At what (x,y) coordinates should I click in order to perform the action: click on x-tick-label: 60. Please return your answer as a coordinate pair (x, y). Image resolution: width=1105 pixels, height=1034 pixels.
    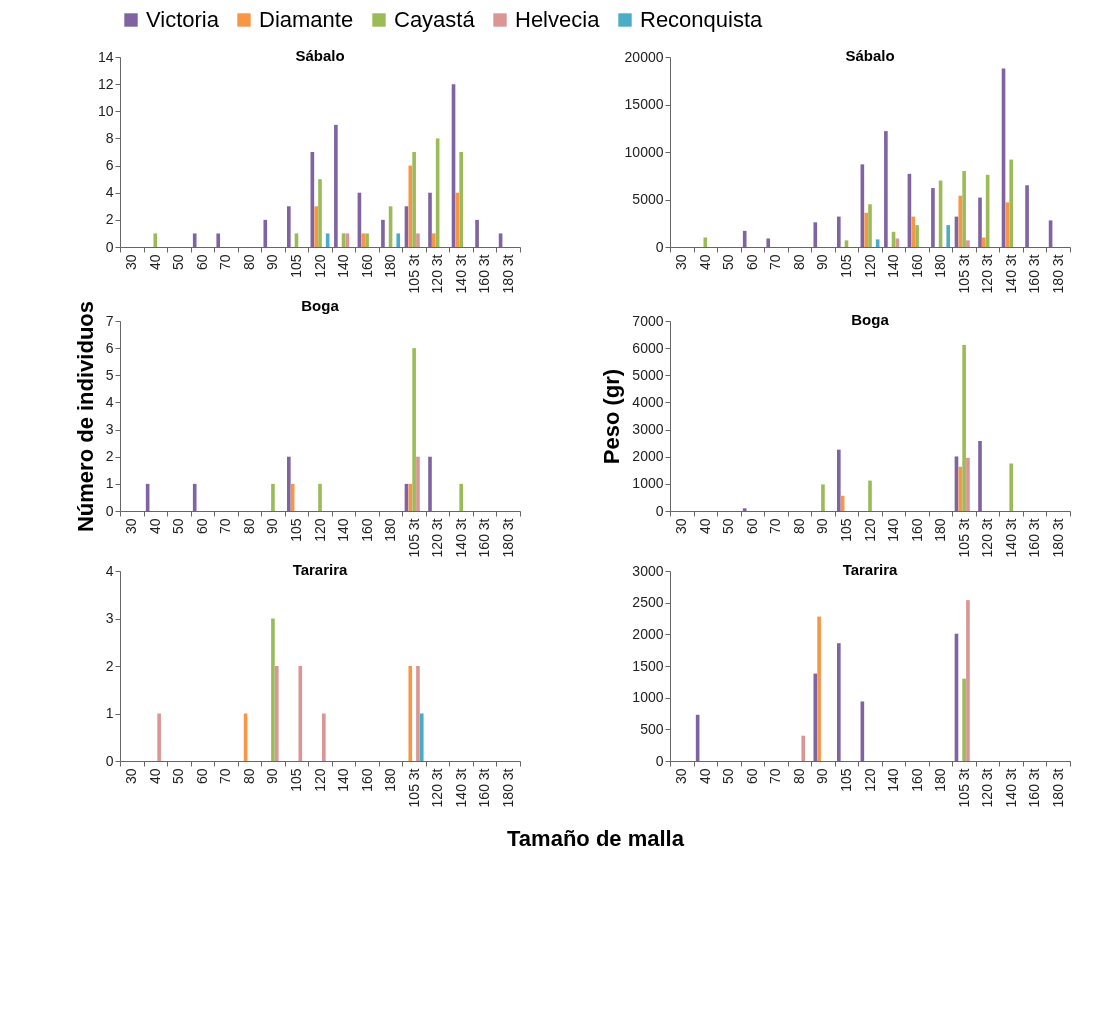
    Looking at the image, I should click on (751, 776).